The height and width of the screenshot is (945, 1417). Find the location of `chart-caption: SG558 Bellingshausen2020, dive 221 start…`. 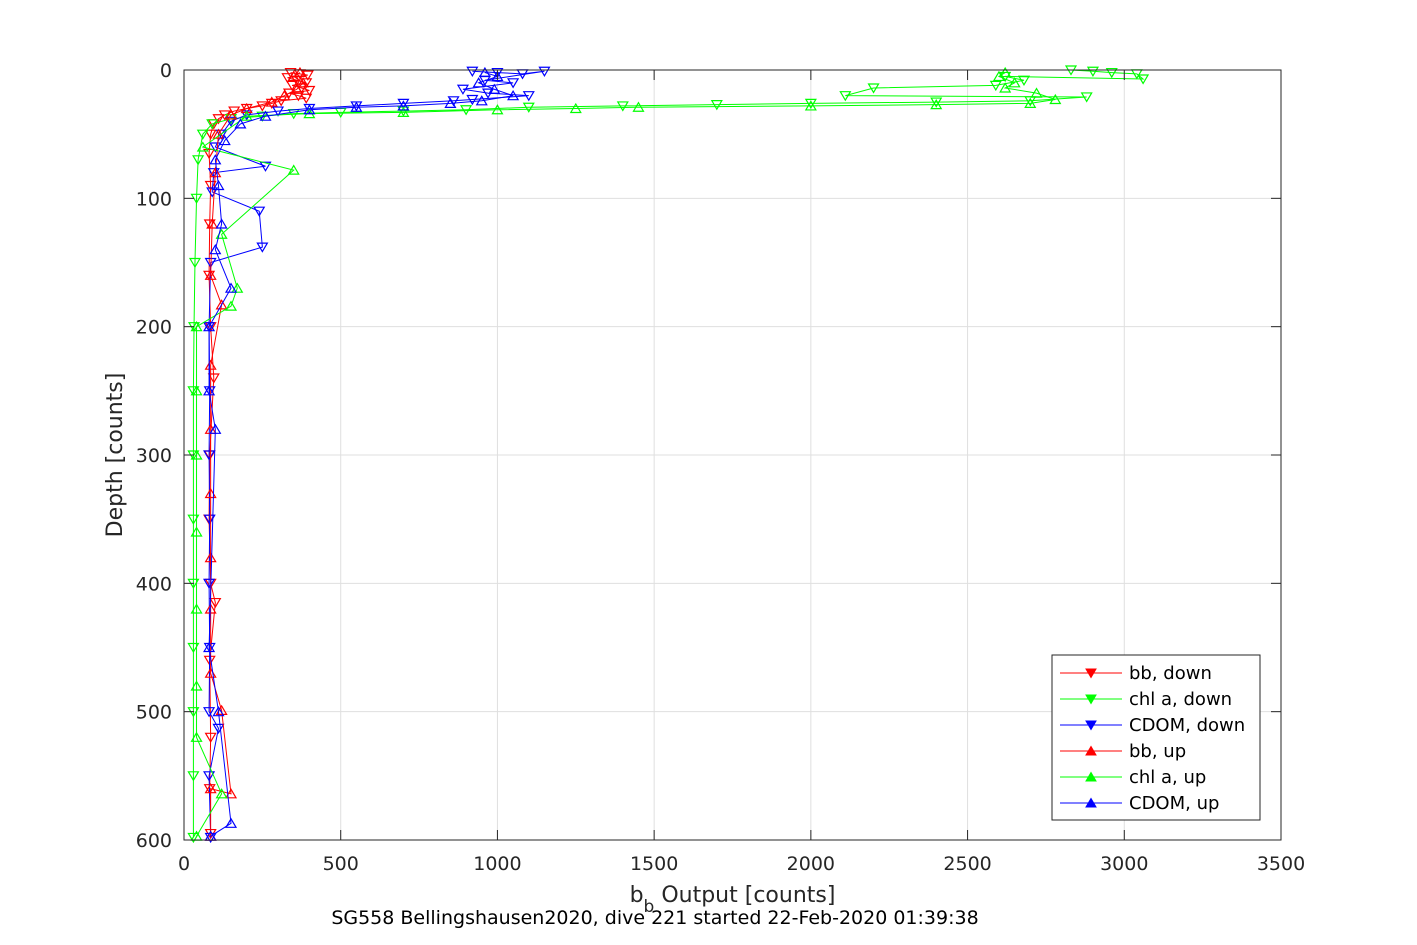

chart-caption: SG558 Bellingshausen2020, dive 221 start… is located at coordinates (654, 918).